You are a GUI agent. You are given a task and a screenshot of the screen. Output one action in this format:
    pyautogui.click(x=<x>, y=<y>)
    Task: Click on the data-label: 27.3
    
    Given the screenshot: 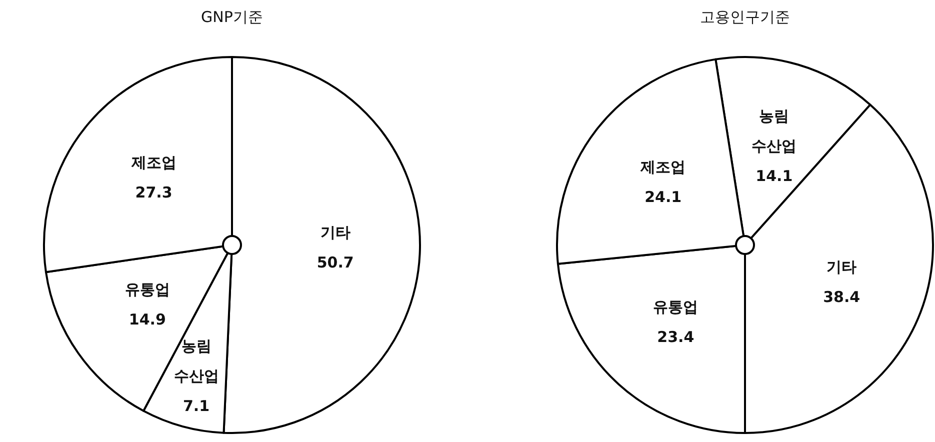 What is the action you would take?
    pyautogui.click(x=153, y=193)
    